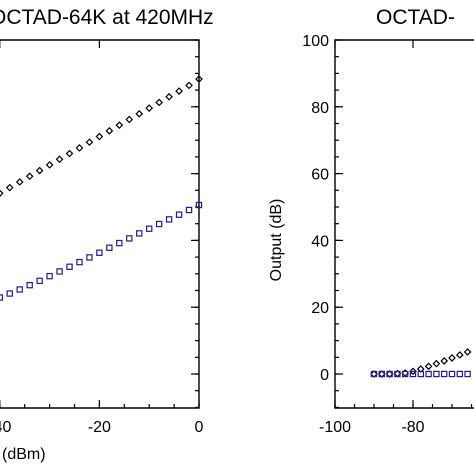 Image resolution: width=474 pixels, height=474 pixels. What do you see at coordinates (195, 223) in the screenshot?
I see `left-y-axis` at bounding box center [195, 223].